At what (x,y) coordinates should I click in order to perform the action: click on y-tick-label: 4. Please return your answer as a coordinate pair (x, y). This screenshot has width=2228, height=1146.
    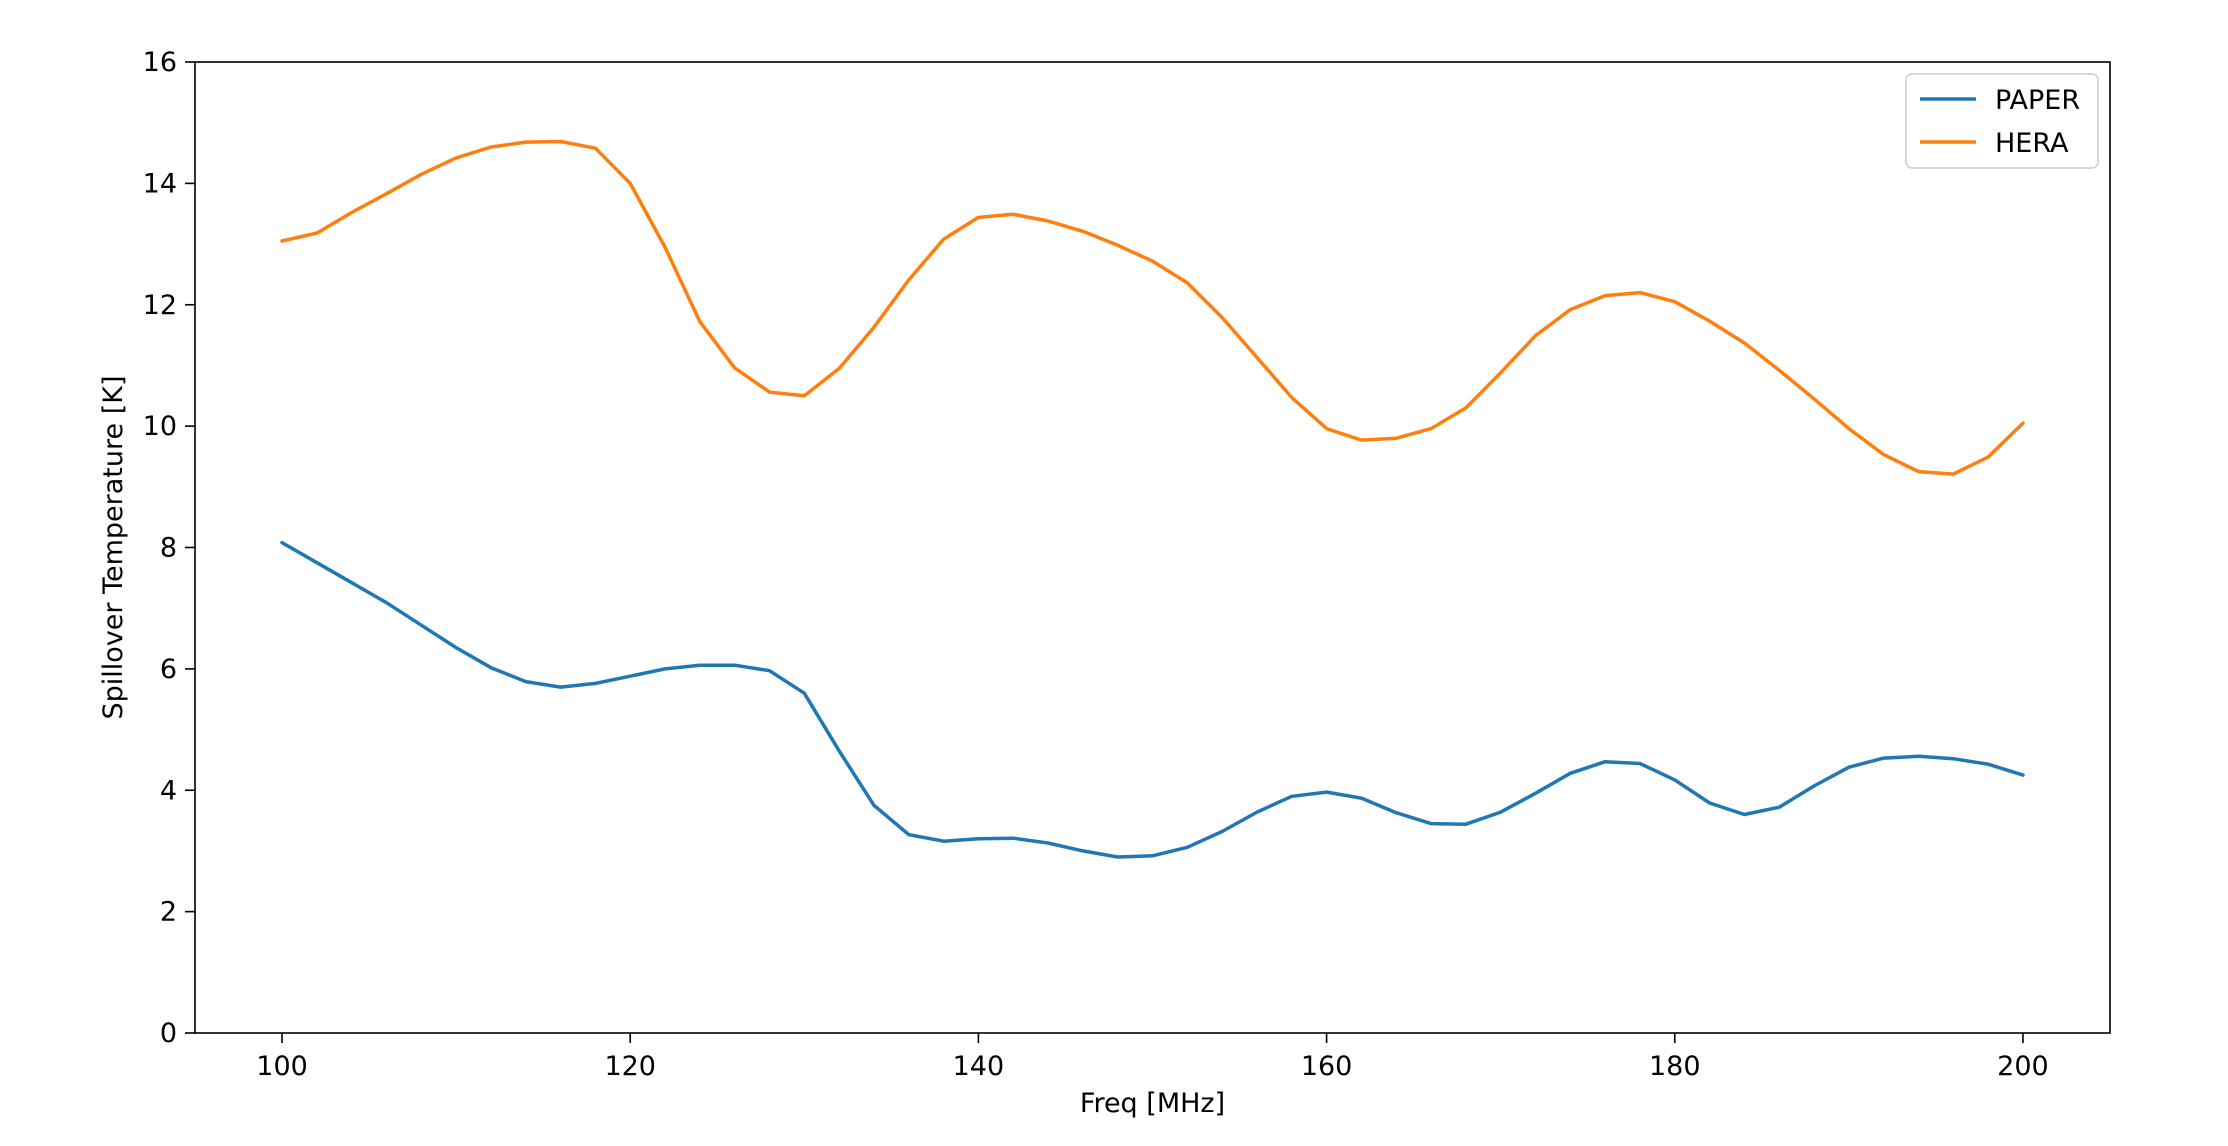
    Looking at the image, I should click on (168, 790).